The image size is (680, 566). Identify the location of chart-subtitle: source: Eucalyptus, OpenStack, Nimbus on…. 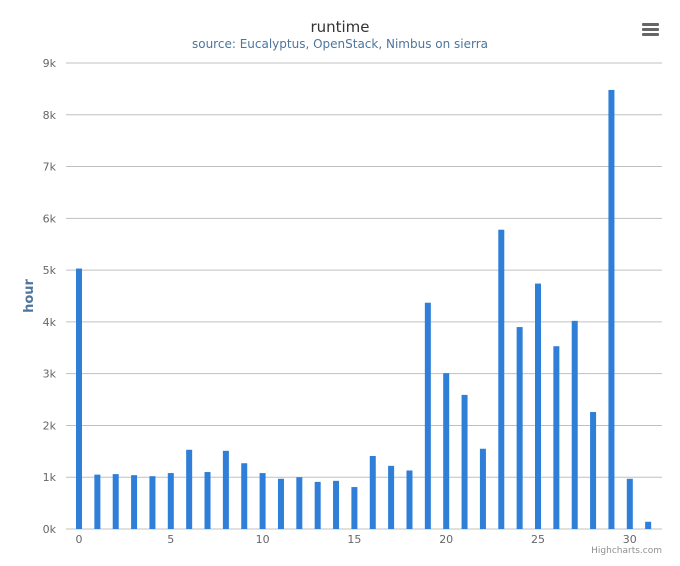
(340, 44).